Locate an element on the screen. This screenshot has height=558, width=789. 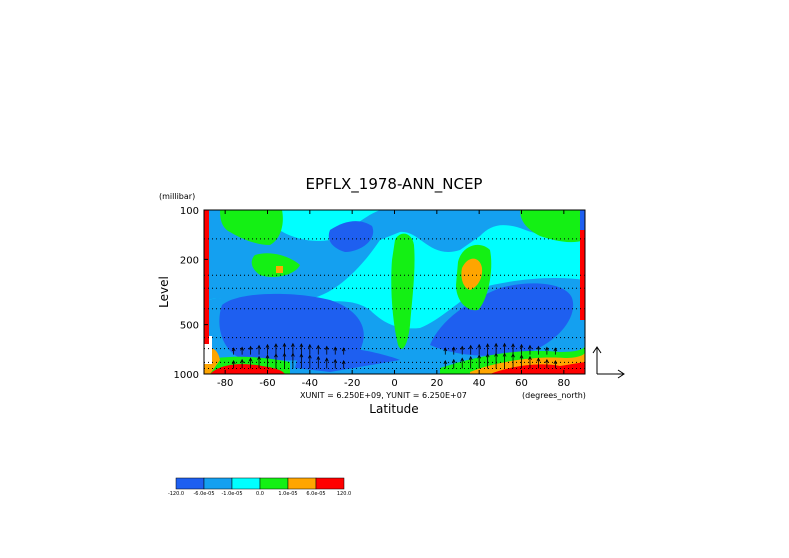
fill-blue-upper-mid is located at coordinates (351, 236).